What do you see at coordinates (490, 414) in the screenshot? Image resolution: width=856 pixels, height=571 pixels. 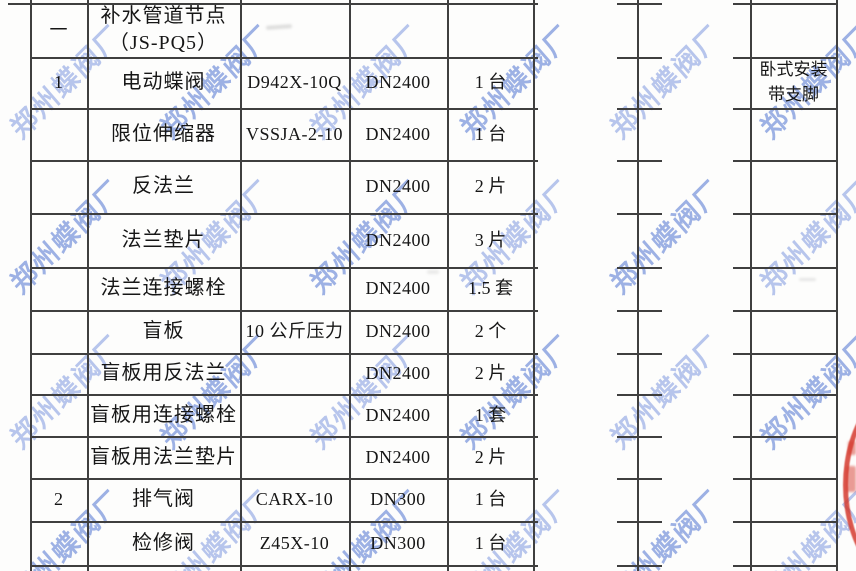 I see `quantity-cell: 1 套` at bounding box center [490, 414].